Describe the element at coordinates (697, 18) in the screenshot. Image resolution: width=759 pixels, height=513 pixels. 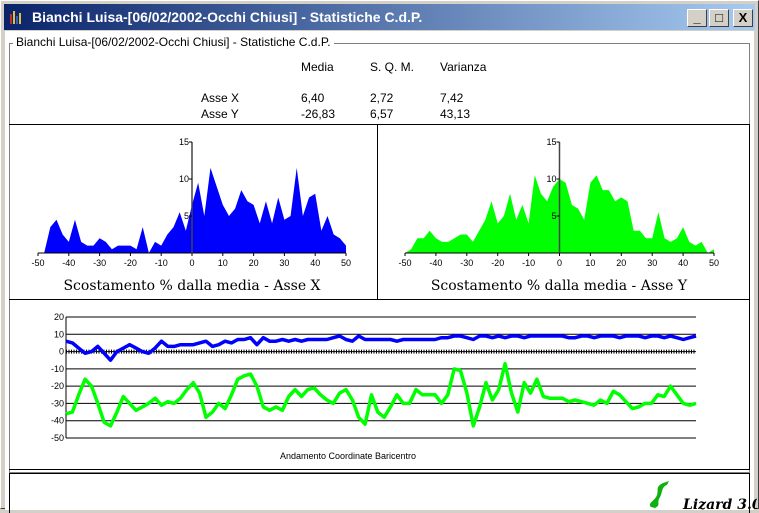
I see `minimize-button: _` at that location.